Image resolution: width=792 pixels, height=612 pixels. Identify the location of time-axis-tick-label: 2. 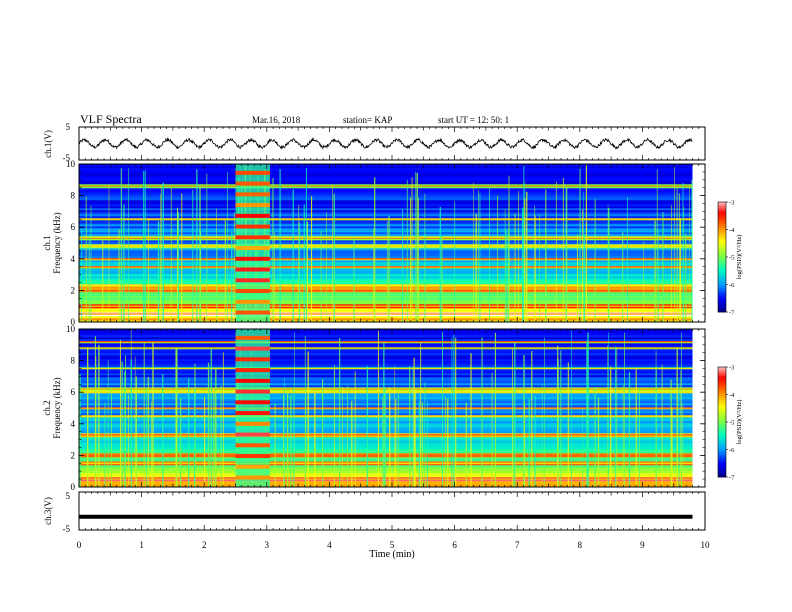
(204, 545).